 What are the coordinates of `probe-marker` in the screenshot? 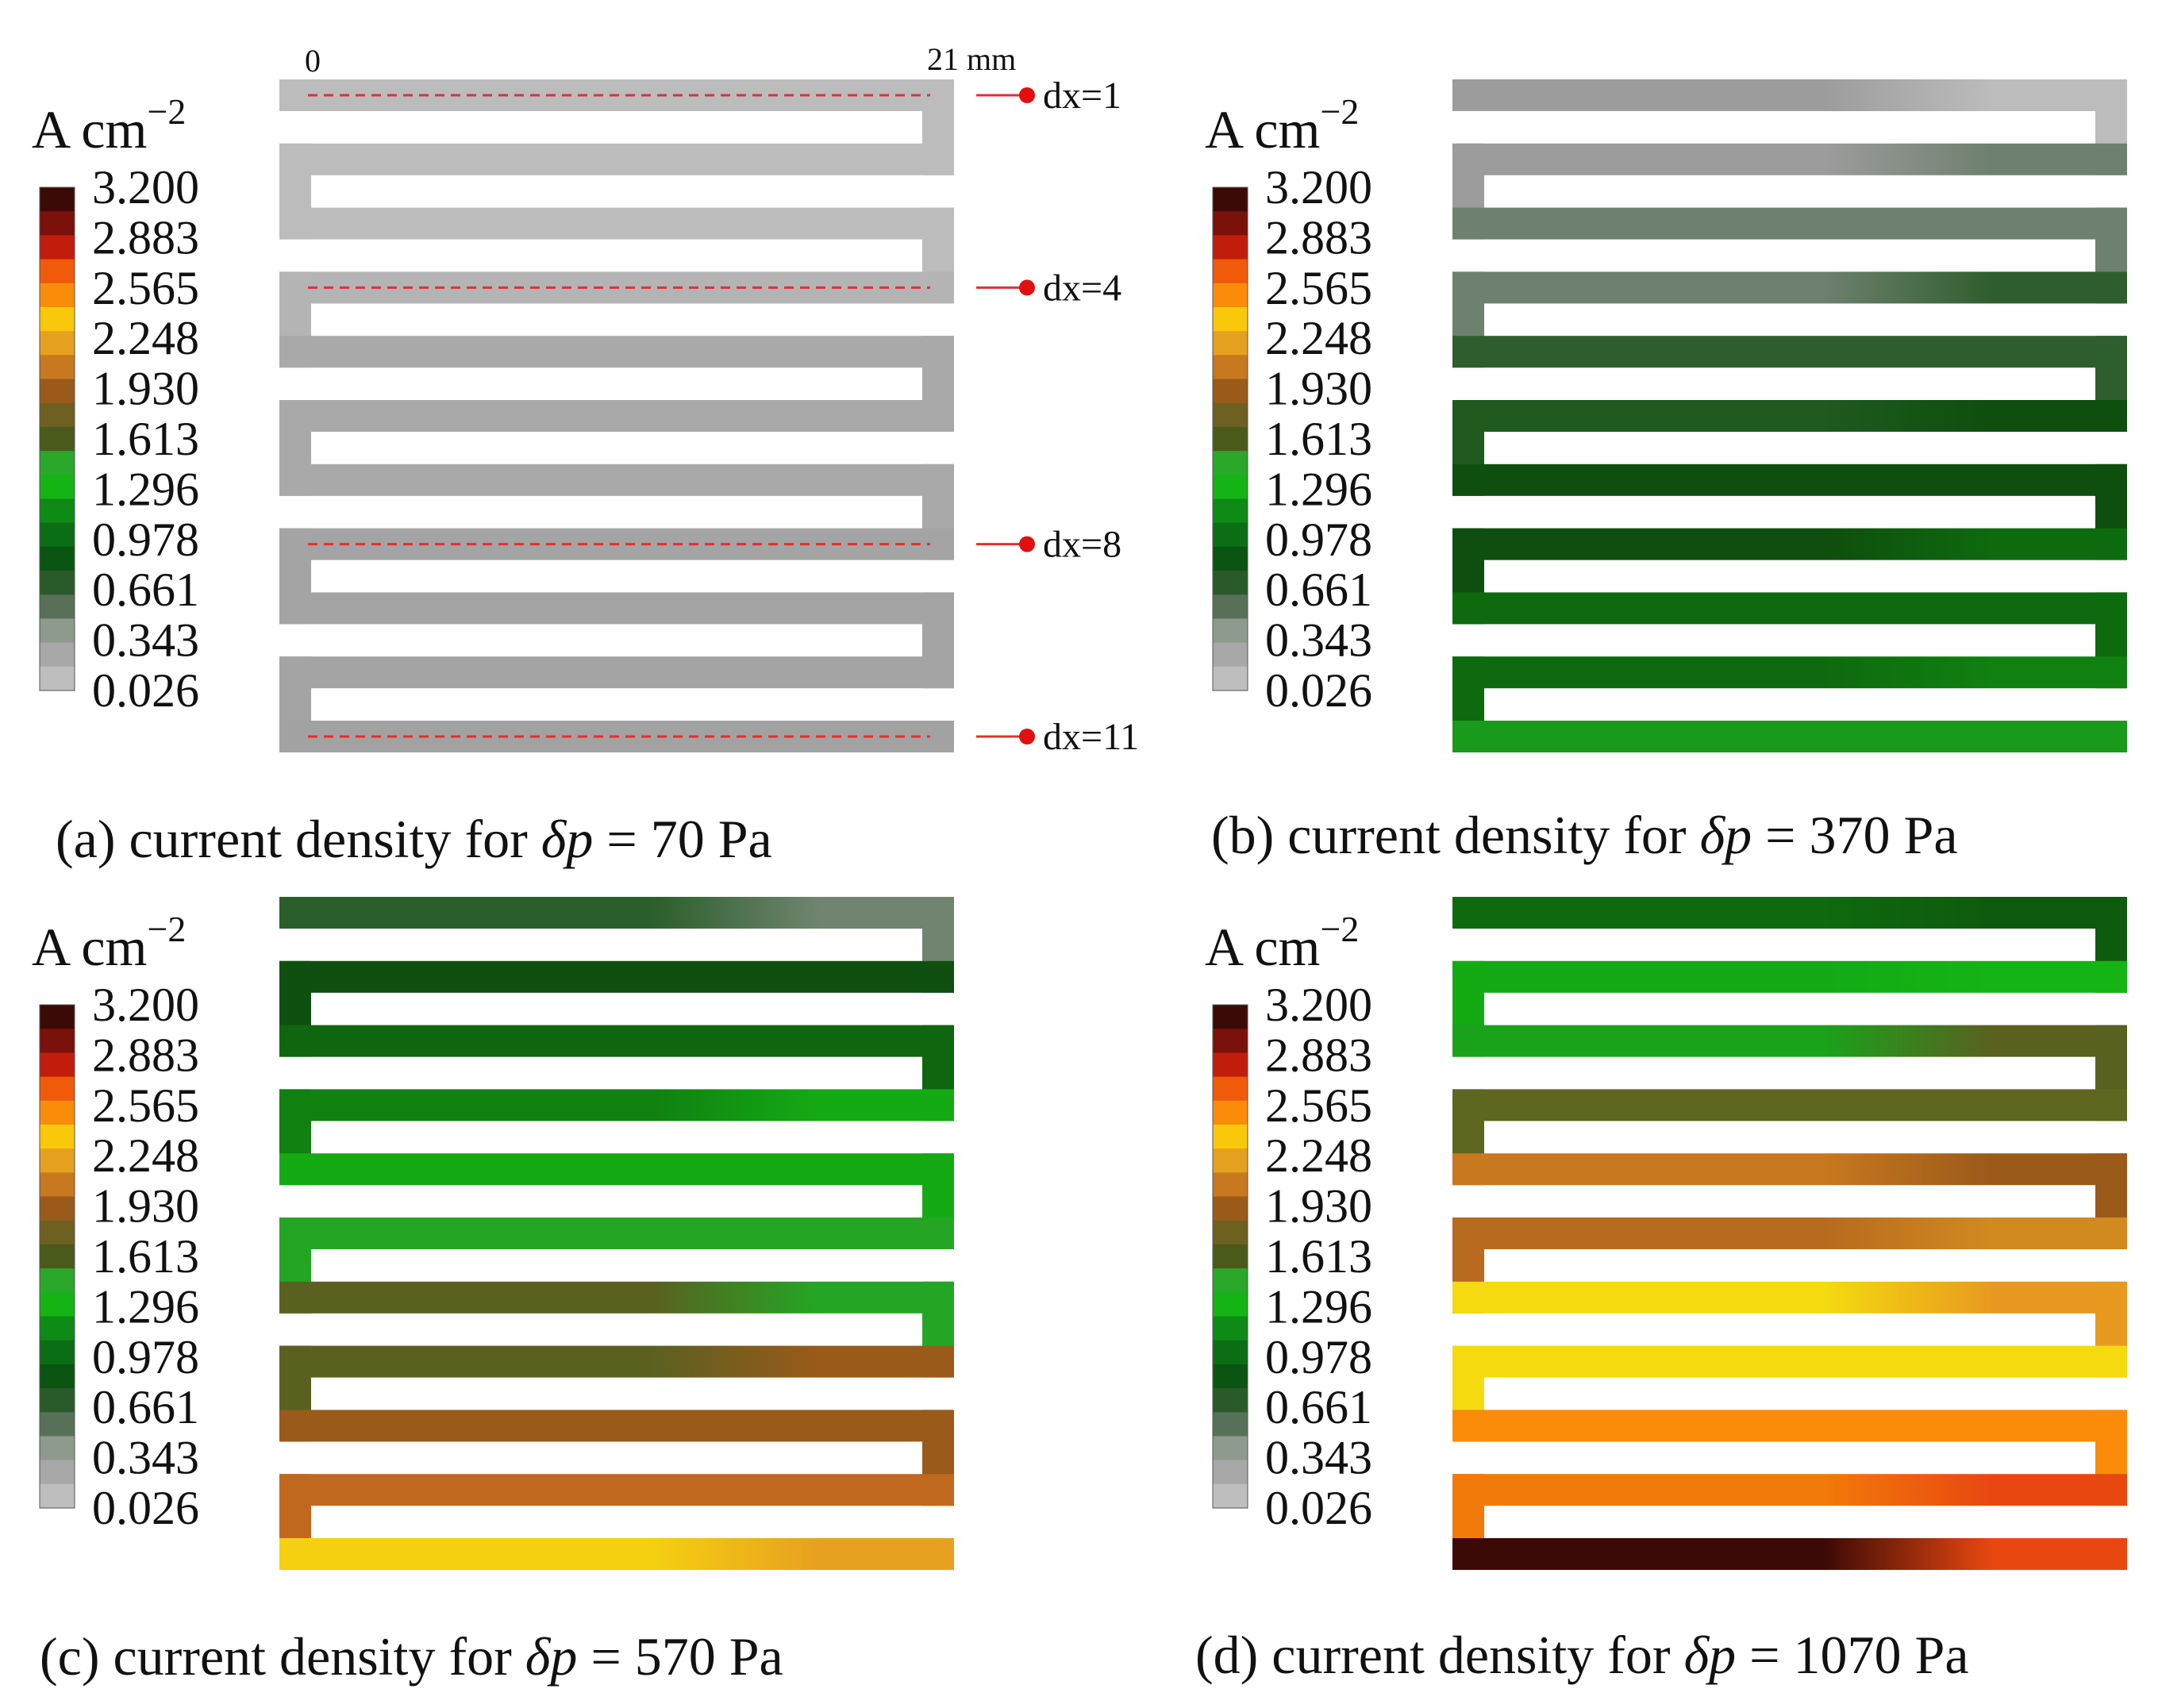 It's located at (1027, 544).